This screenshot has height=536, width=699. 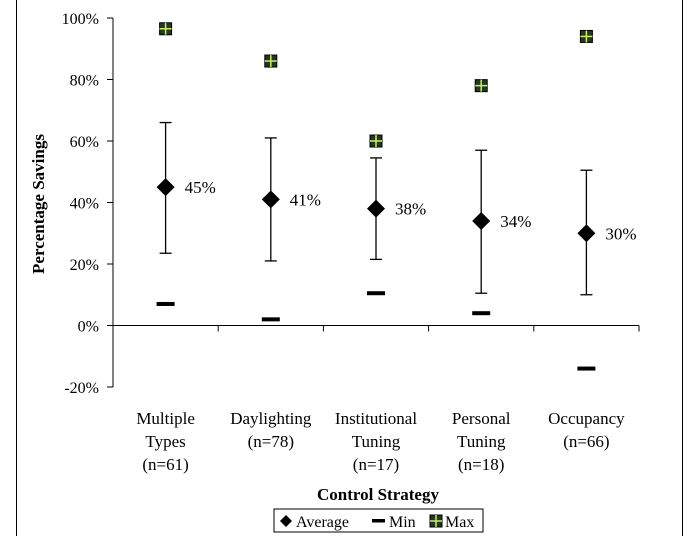 I want to click on x-category-label-line: (n=66), so click(x=586, y=441).